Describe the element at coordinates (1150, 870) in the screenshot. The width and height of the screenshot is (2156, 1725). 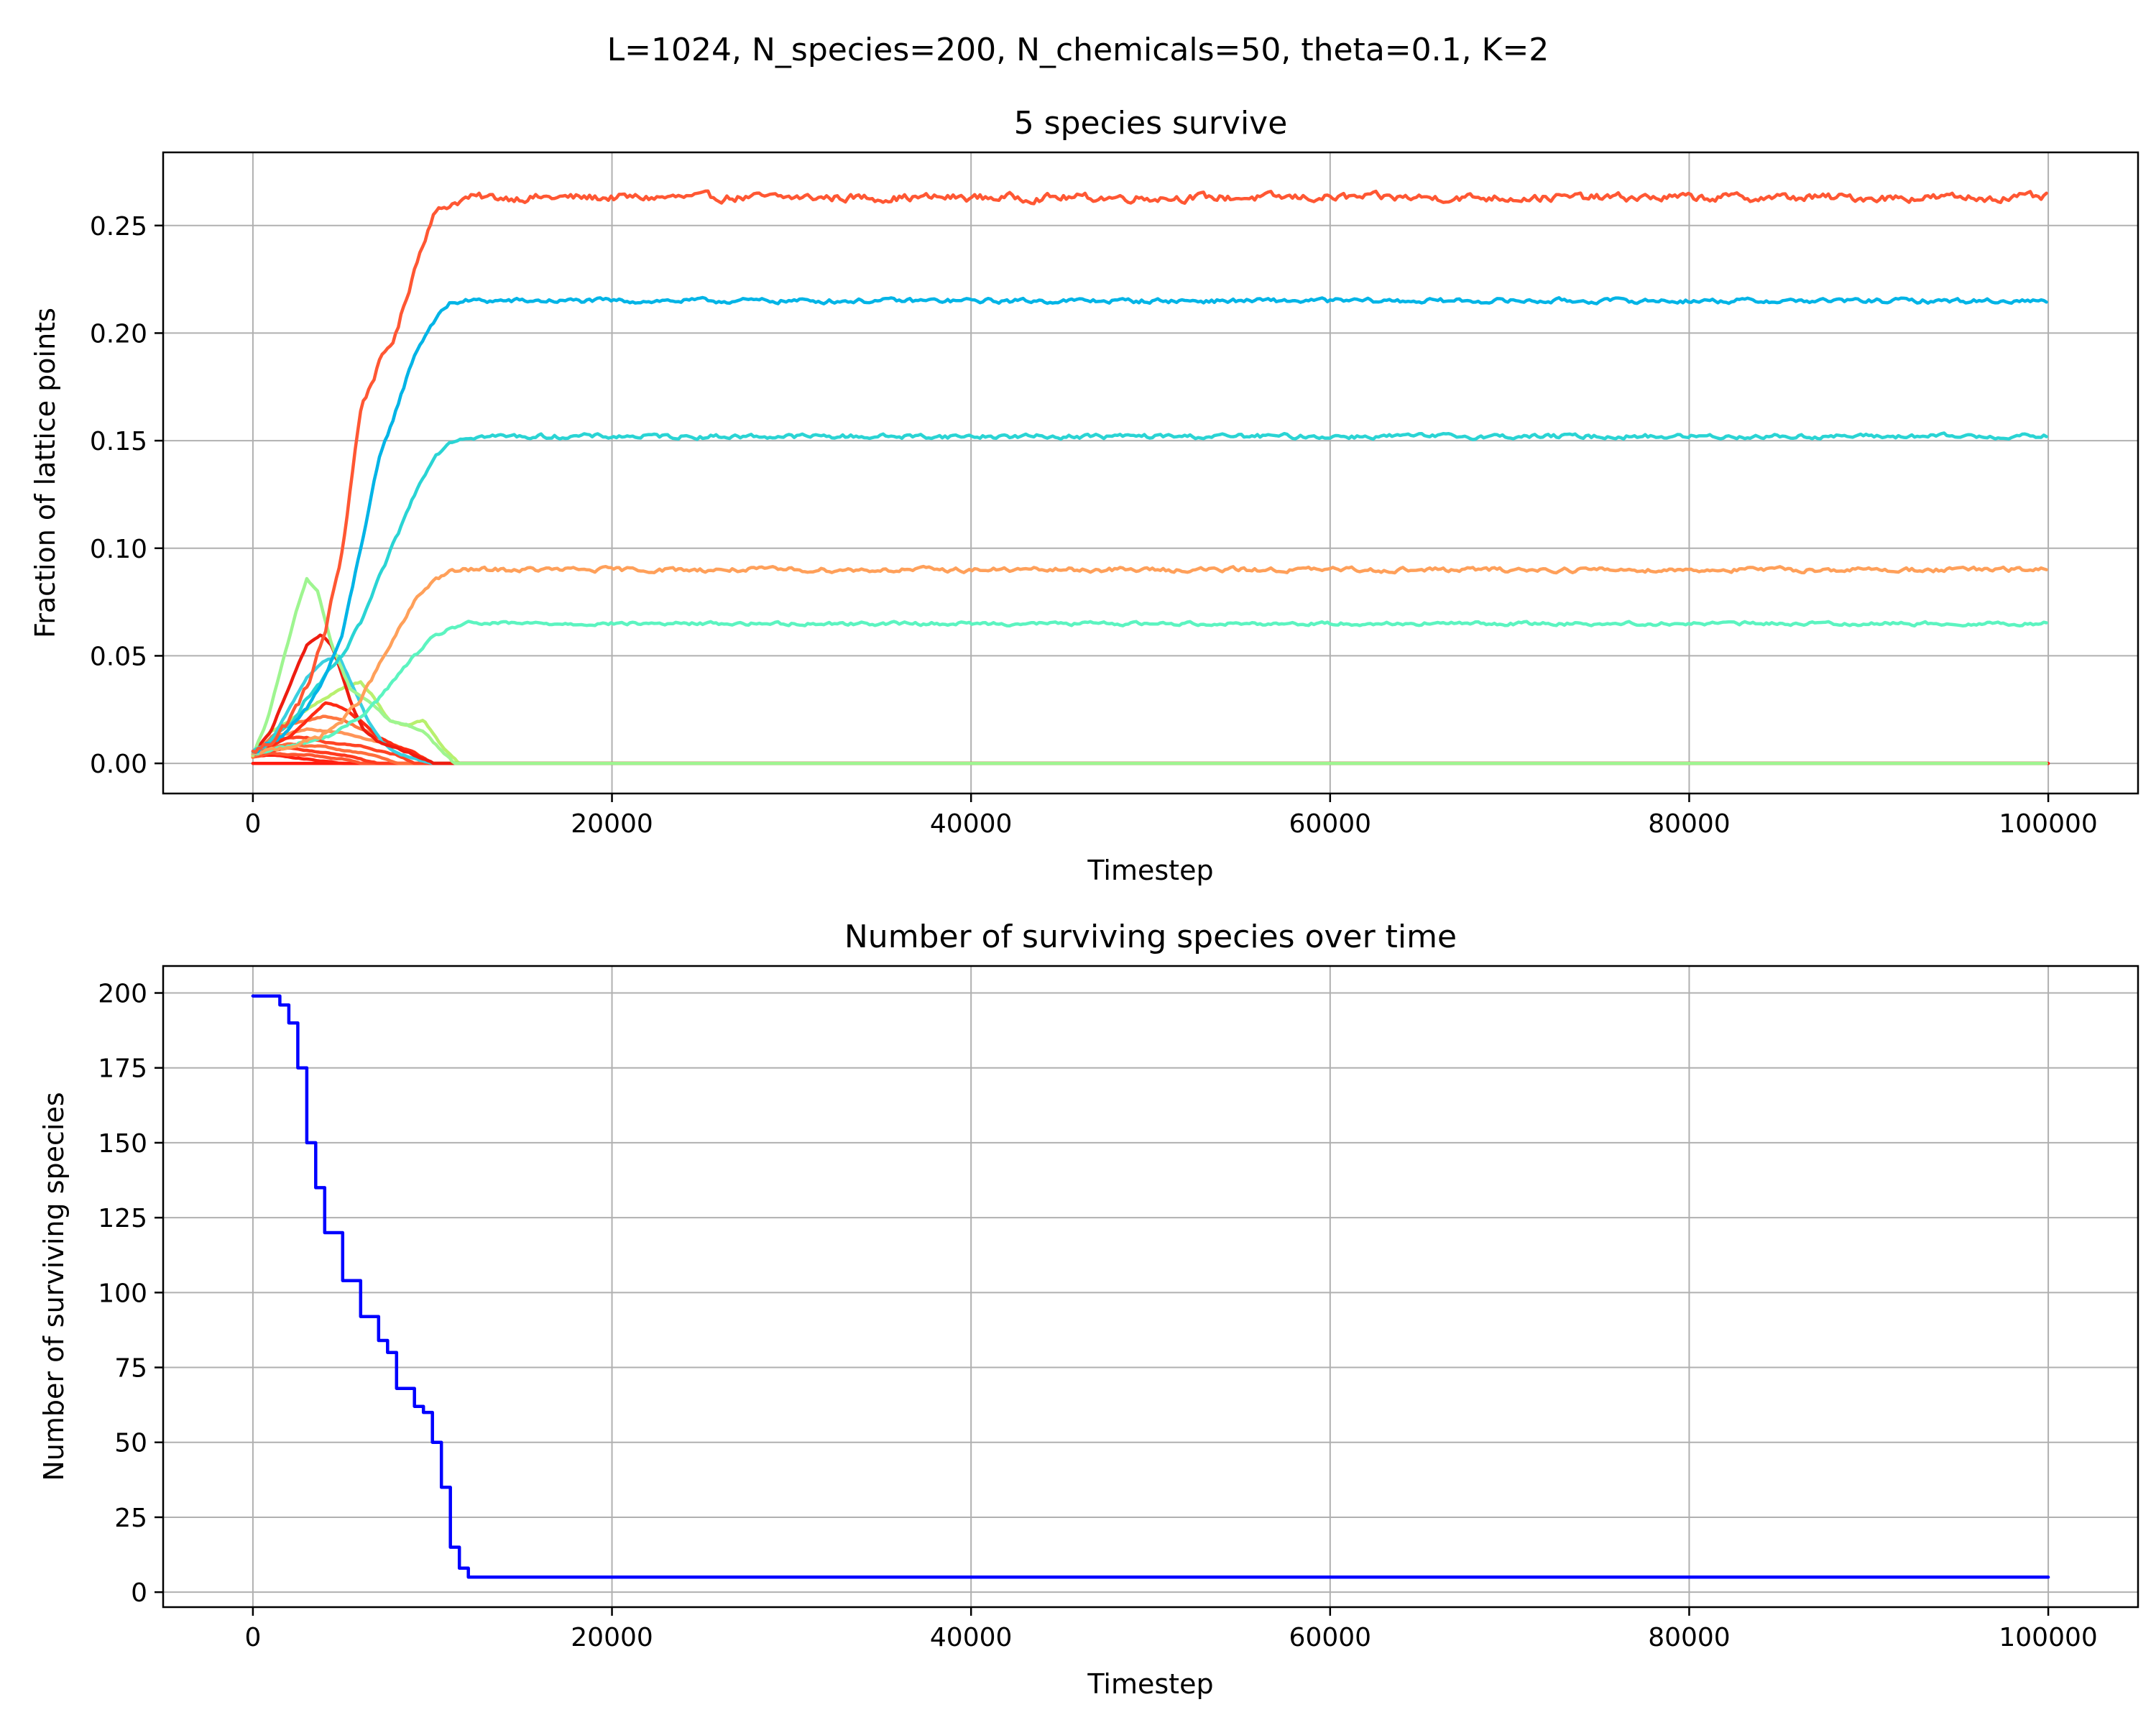
I see `top-panel-x-axis-label: Timestep` at that location.